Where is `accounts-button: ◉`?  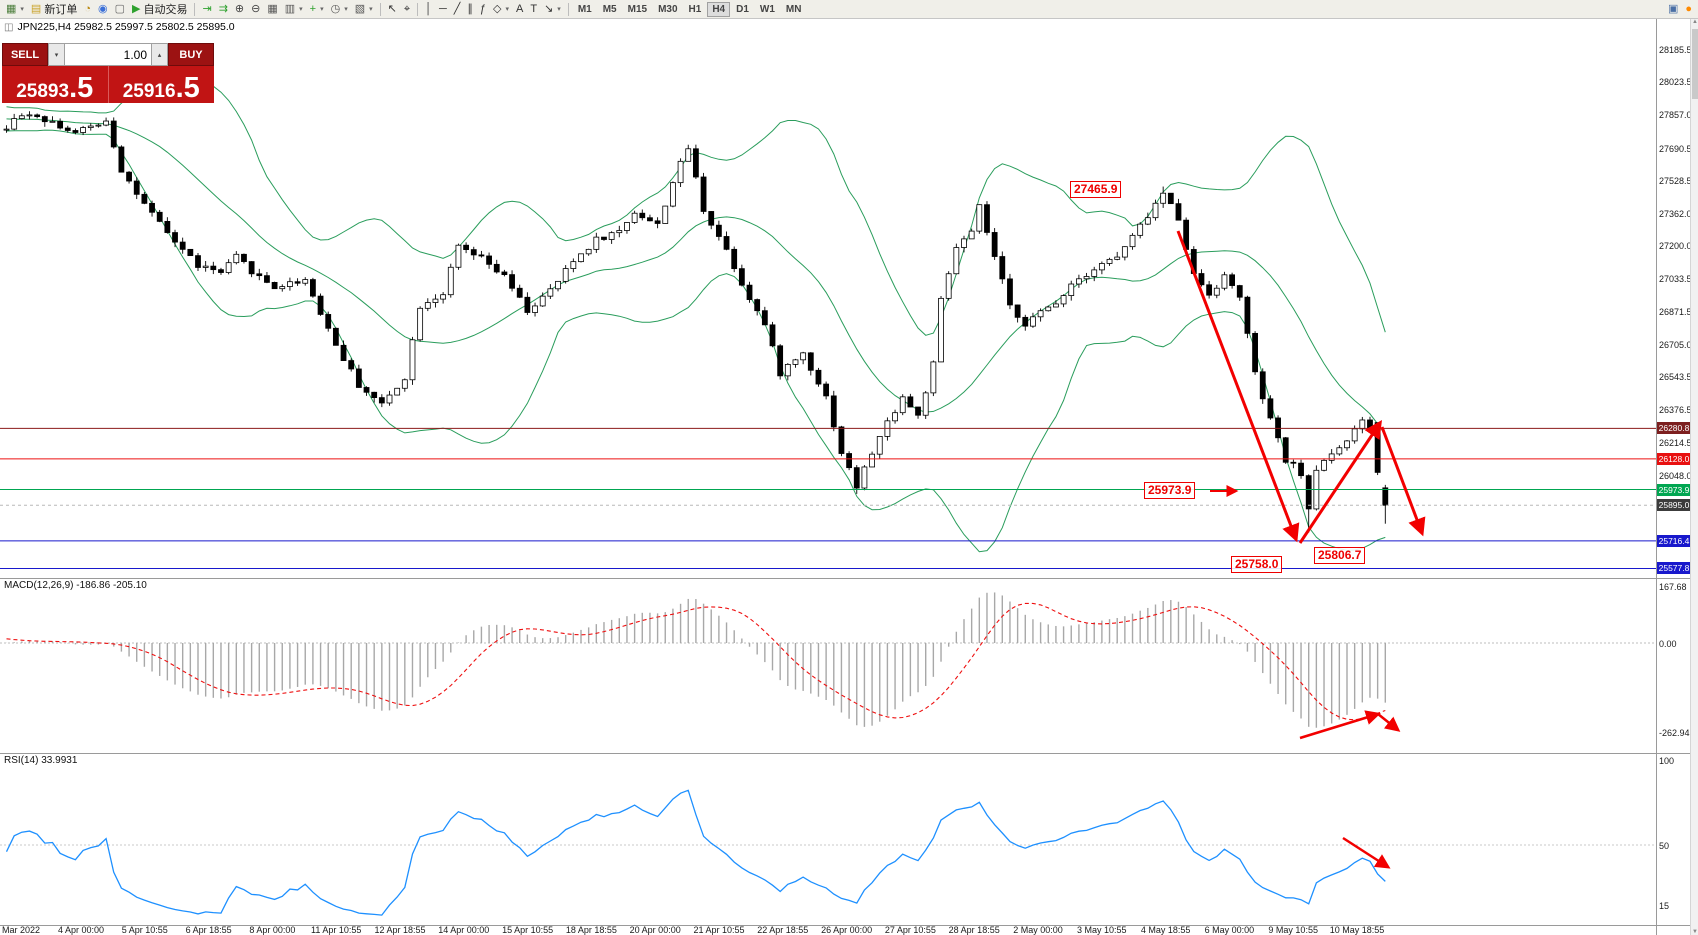
accounts-button: ◉ is located at coordinates (103, 9).